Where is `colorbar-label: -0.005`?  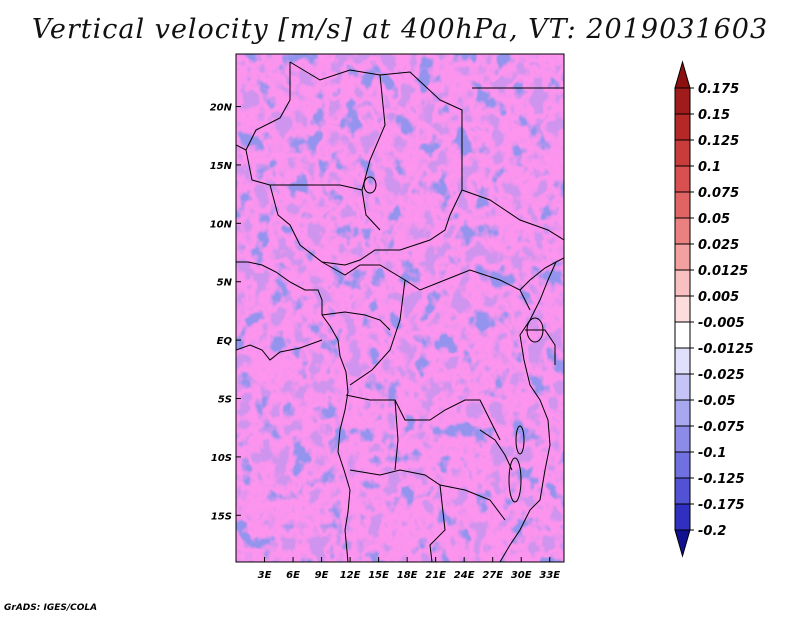
colorbar-label: -0.005 is located at coordinates (721, 323).